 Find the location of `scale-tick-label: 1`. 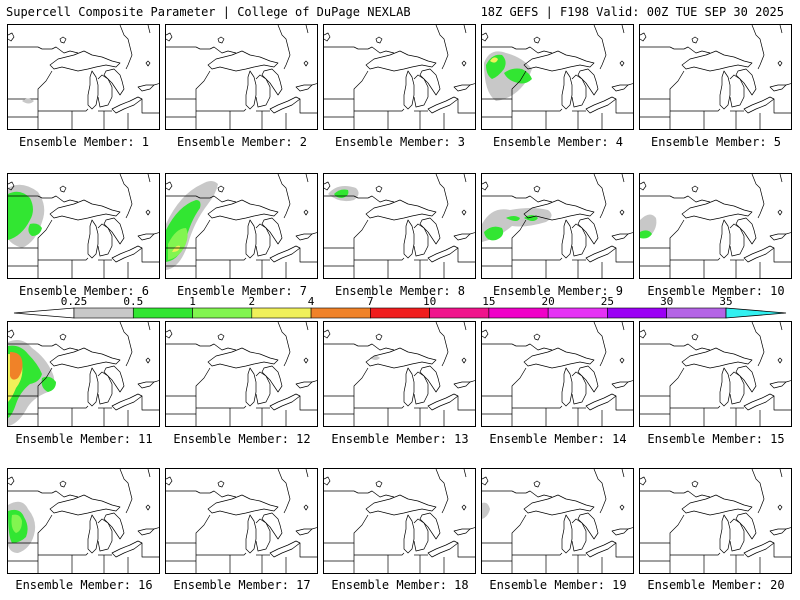

scale-tick-label: 1 is located at coordinates (192, 301).